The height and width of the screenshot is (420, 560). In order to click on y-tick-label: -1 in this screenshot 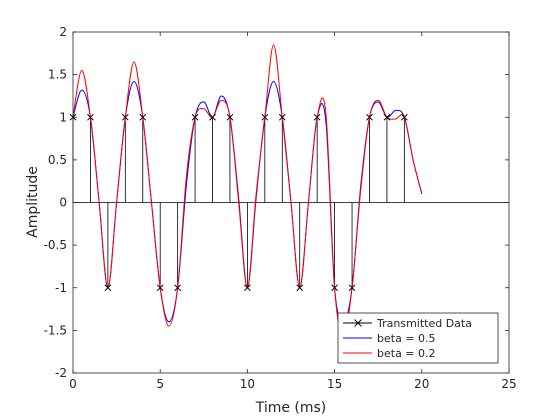, I will do `click(61, 288)`.